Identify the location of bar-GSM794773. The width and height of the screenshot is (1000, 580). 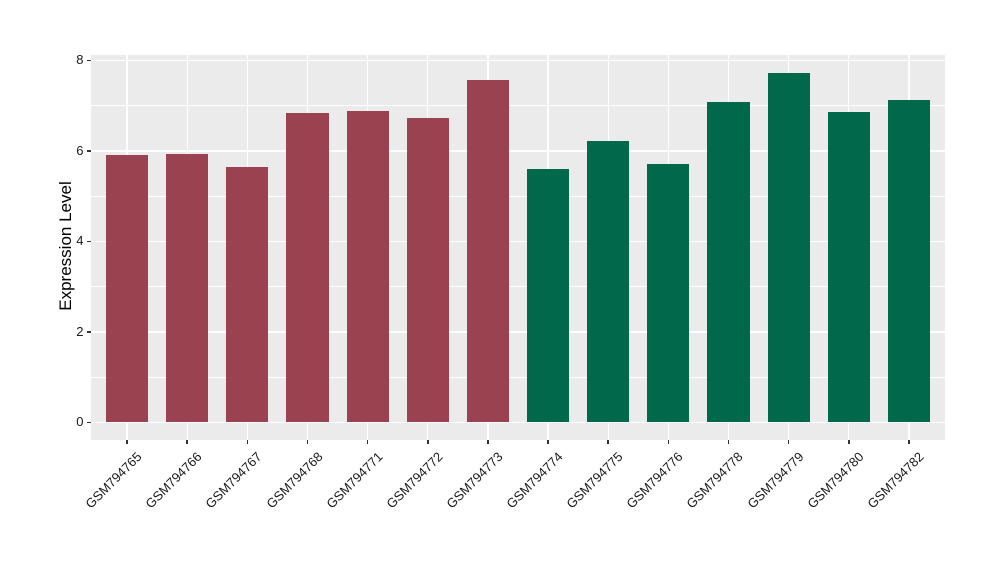
(487, 251).